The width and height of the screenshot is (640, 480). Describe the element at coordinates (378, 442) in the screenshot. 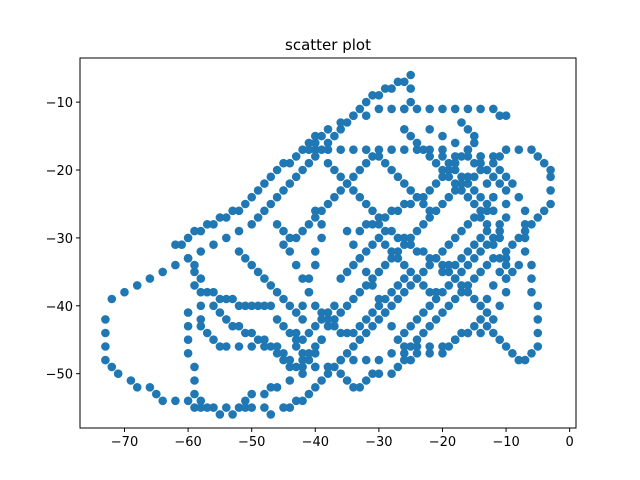

I see `x-tick-label: −30` at that location.